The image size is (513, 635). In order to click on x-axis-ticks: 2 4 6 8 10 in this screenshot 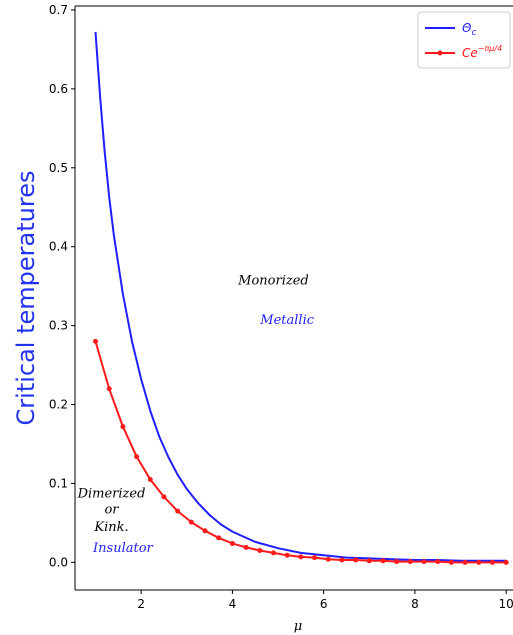, I will do `click(325, 600)`.